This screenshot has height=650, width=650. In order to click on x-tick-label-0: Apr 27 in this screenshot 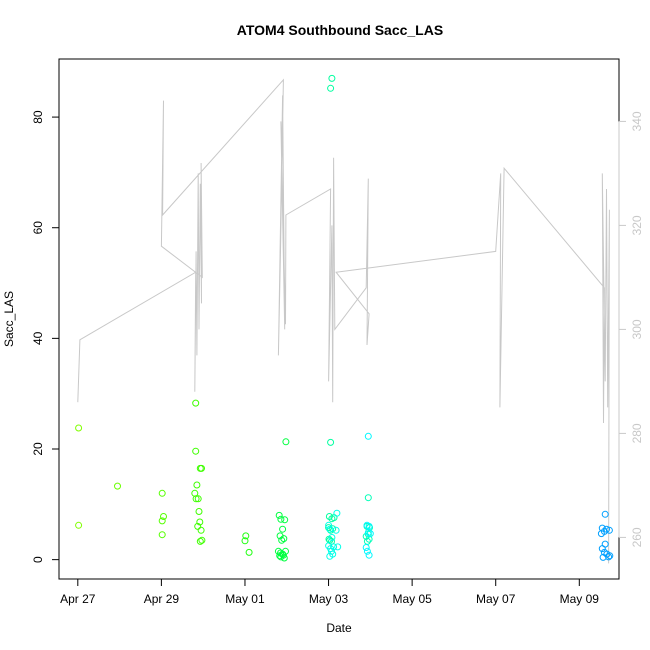, I will do `click(78, 599)`.